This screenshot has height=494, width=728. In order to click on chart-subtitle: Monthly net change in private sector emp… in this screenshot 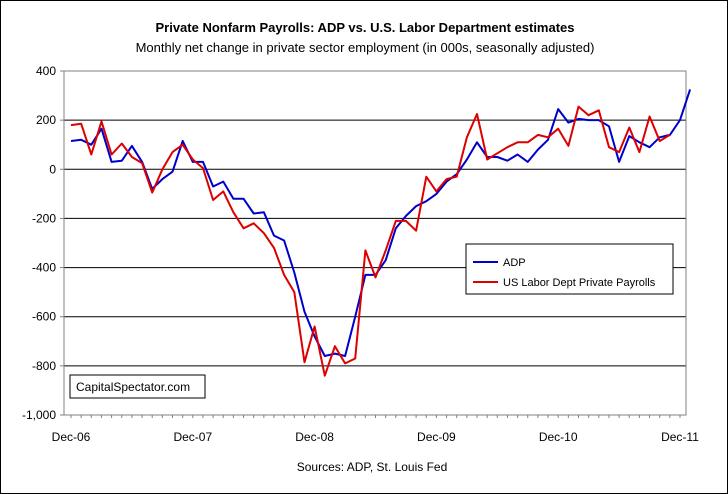, I will do `click(365, 47)`.